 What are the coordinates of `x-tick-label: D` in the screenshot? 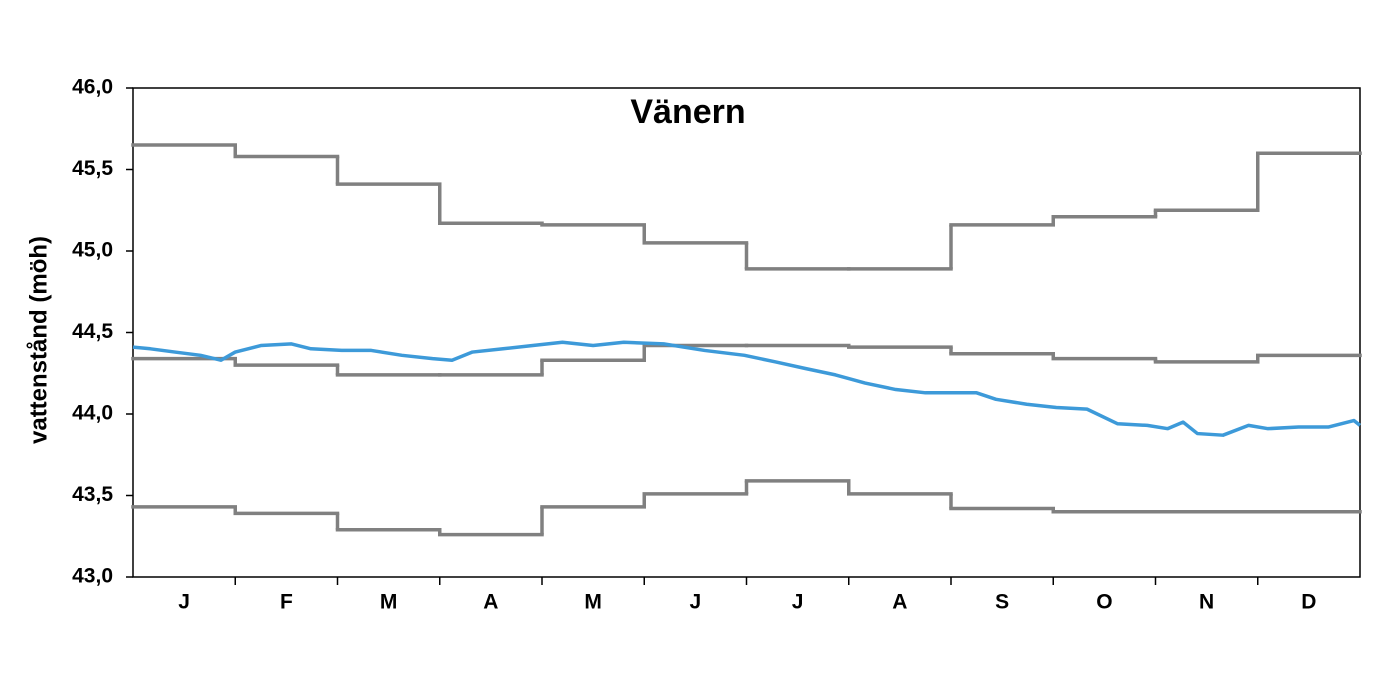 It's located at (1308, 602).